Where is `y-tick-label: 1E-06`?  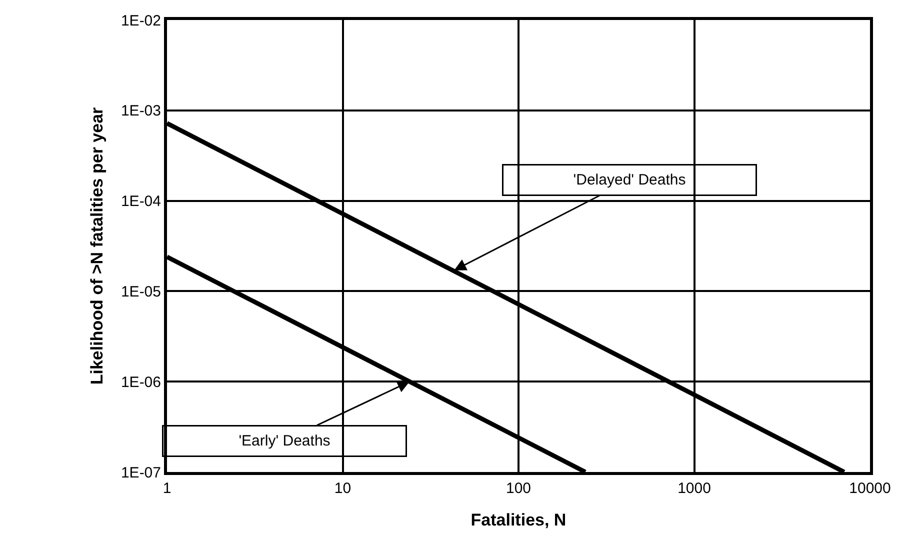 y-tick-label: 1E-06 is located at coordinates (140, 382).